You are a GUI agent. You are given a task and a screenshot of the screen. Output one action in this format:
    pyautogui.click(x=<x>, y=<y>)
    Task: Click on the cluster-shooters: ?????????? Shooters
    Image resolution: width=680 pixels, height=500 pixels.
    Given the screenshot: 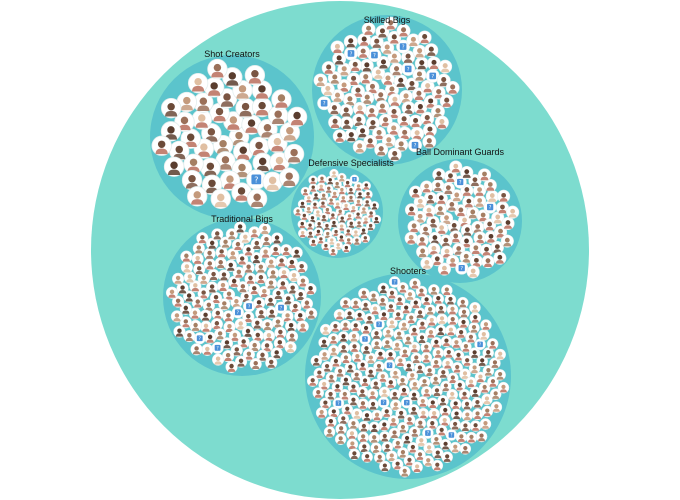 What is the action you would take?
    pyautogui.click(x=408, y=372)
    